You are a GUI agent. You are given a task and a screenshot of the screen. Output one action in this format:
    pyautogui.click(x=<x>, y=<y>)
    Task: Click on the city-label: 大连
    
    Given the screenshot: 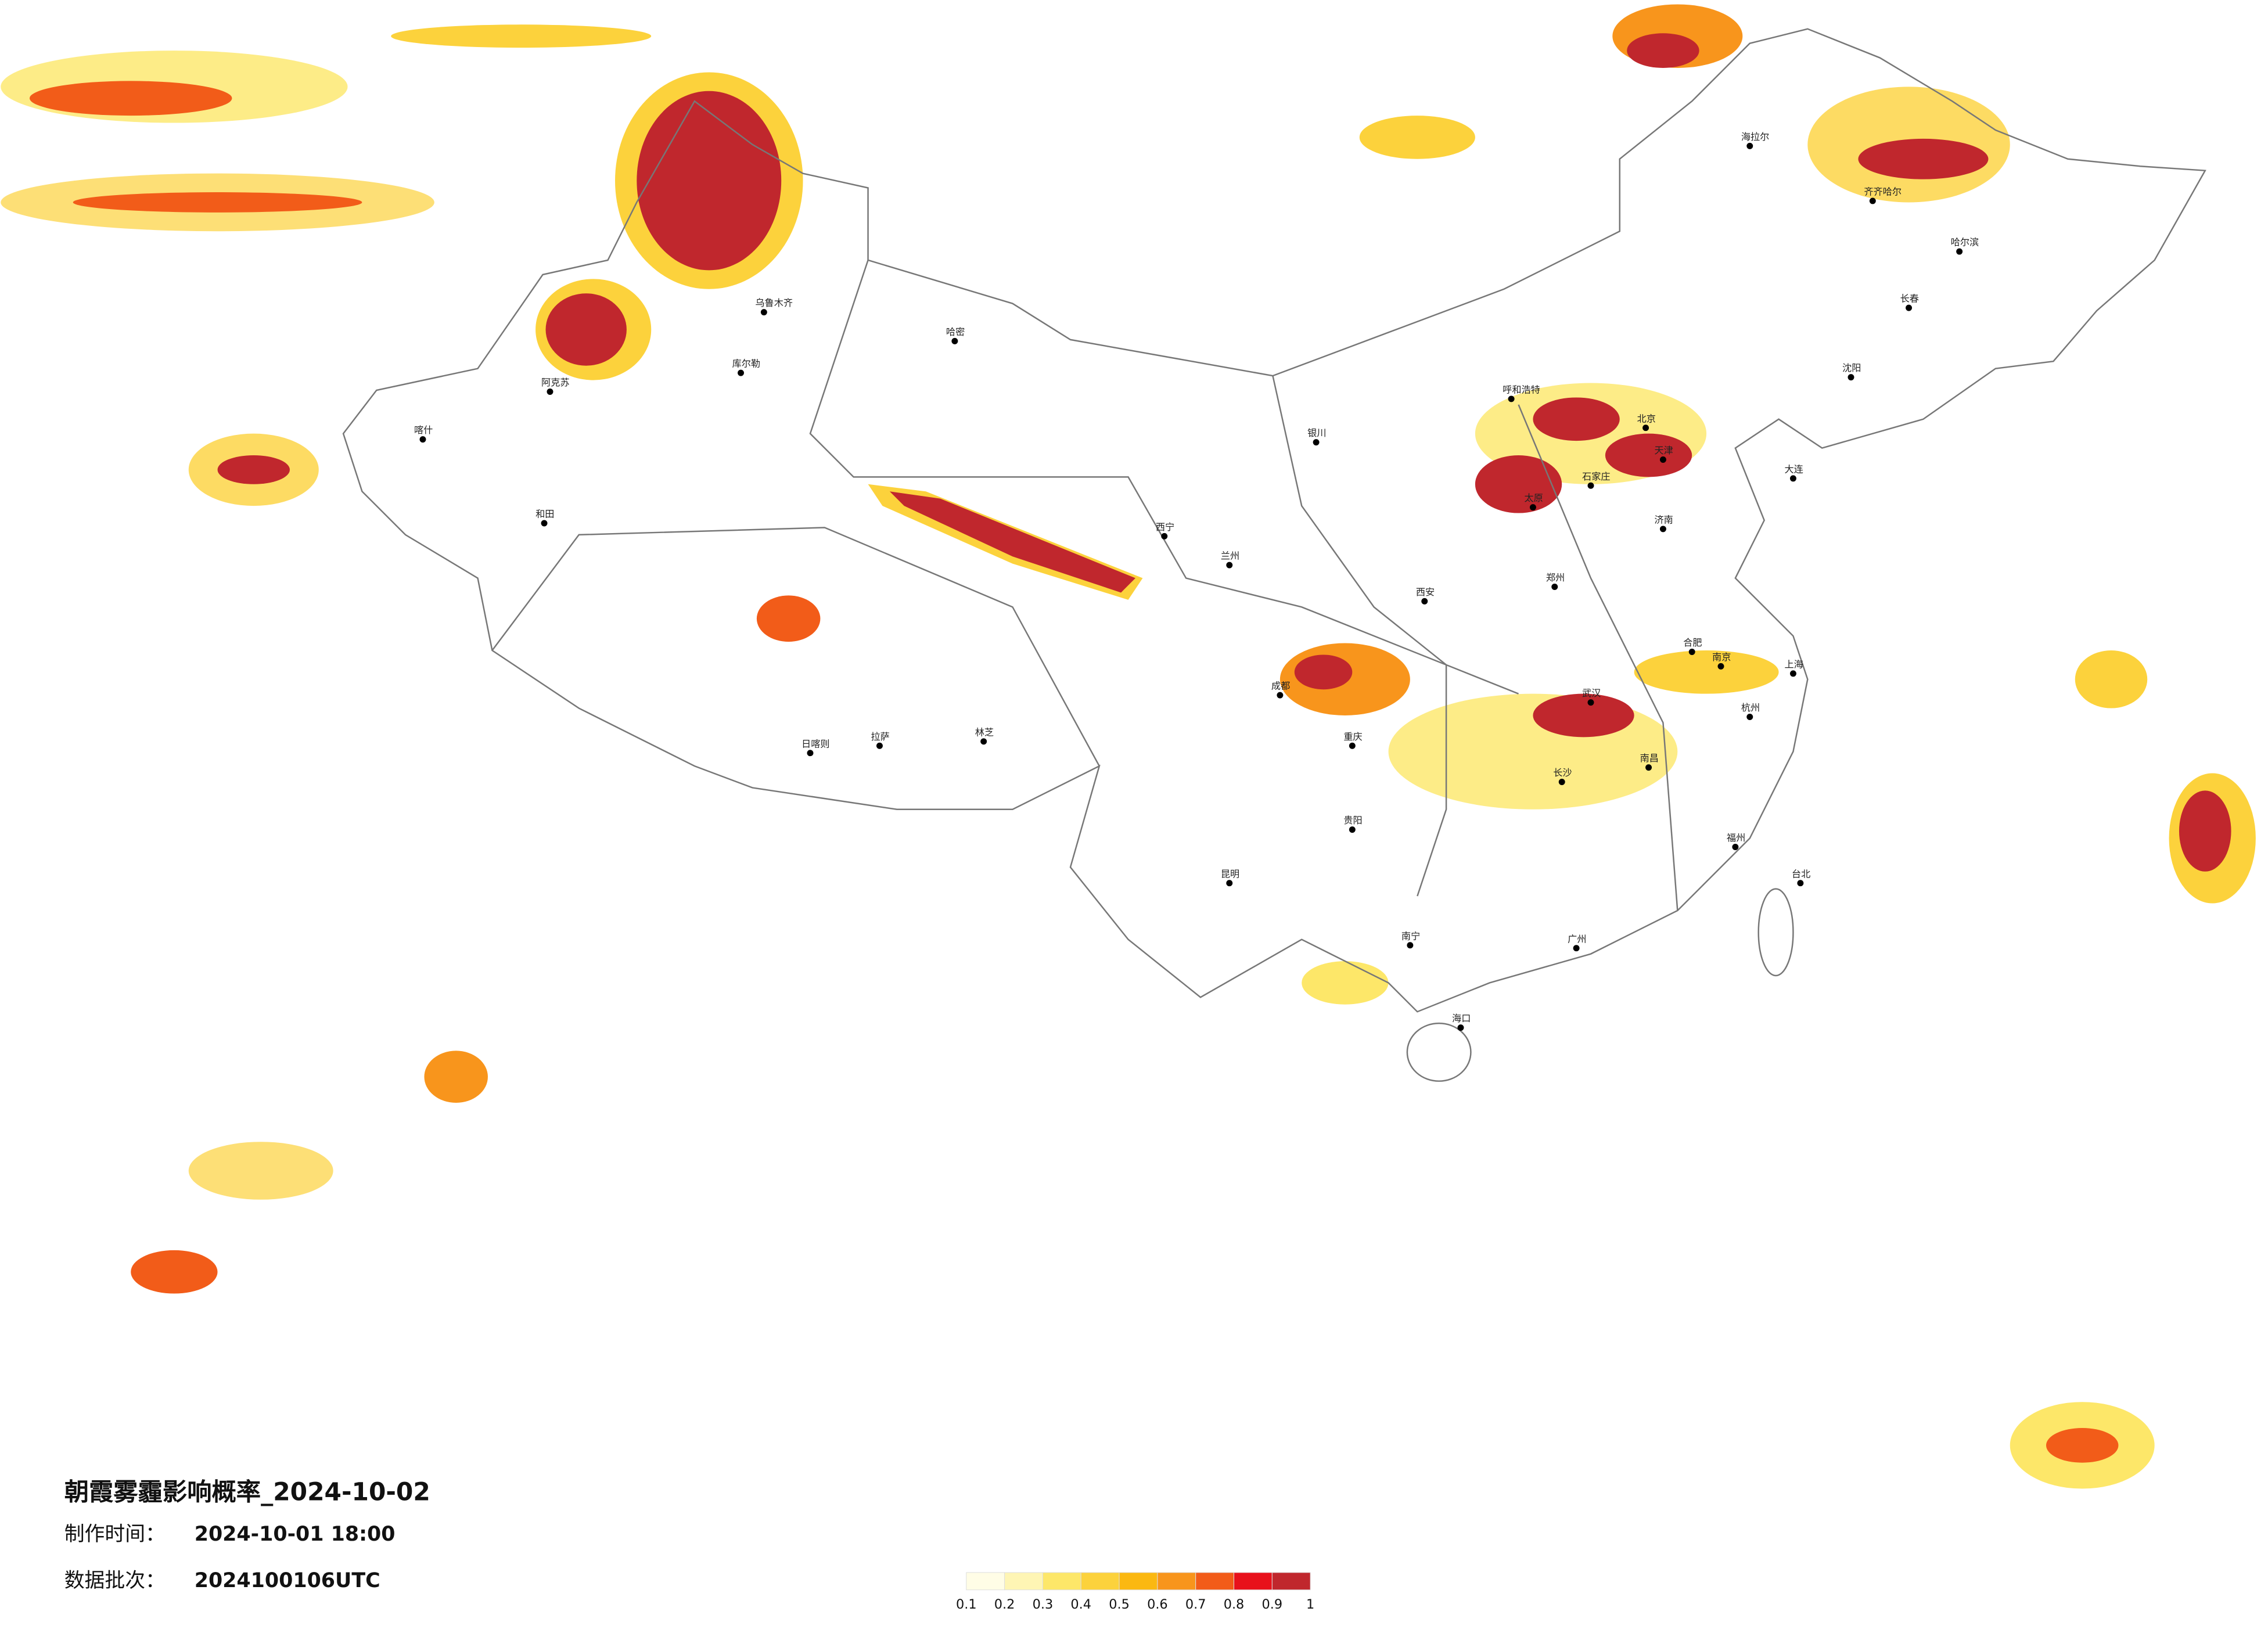 What is the action you would take?
    pyautogui.click(x=1794, y=469)
    